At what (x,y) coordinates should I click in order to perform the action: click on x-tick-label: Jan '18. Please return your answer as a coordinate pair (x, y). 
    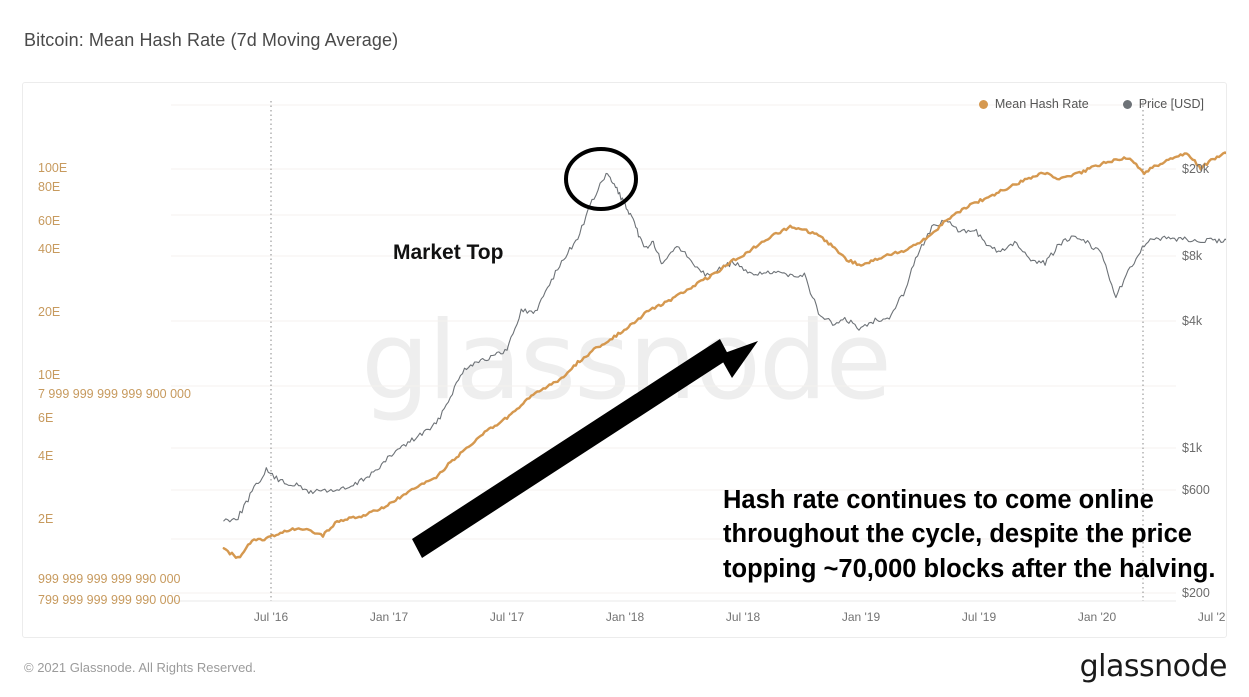
    Looking at the image, I should click on (625, 617).